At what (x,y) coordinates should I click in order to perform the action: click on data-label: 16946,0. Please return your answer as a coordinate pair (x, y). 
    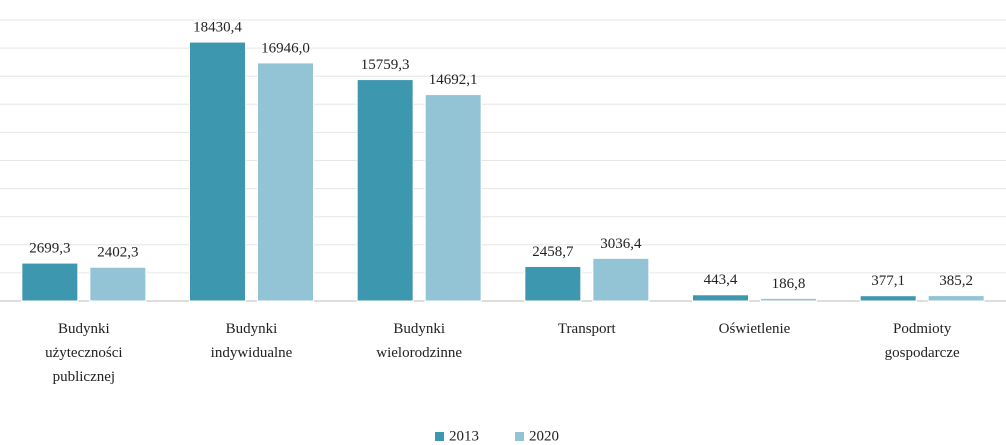
    Looking at the image, I should click on (285, 48).